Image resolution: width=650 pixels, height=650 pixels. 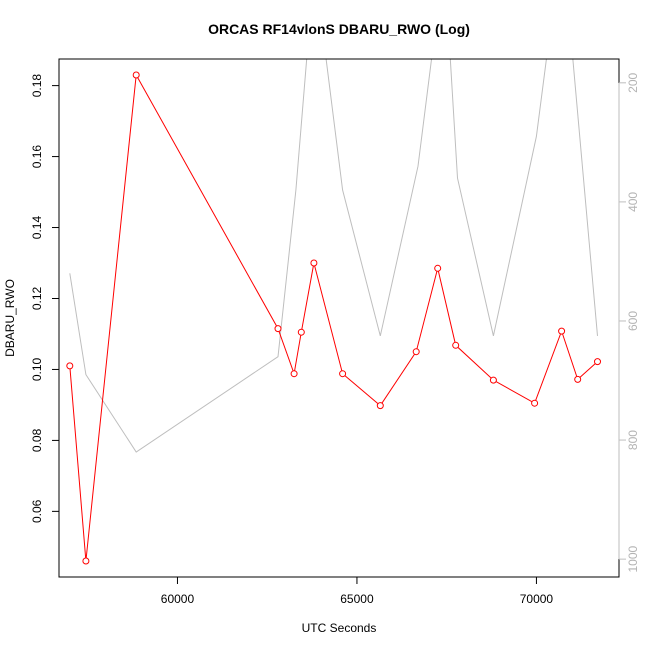 I want to click on y-tick-label: 0.12, so click(x=37, y=298).